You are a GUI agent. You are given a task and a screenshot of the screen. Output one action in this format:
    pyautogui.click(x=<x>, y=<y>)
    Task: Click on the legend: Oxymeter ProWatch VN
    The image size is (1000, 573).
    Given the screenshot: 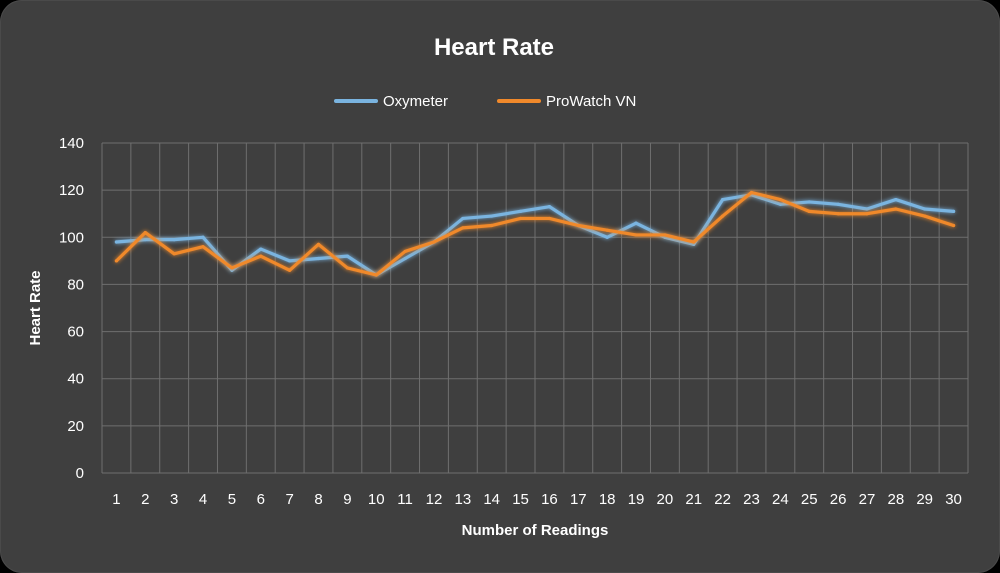 What is the action you would take?
    pyautogui.click(x=485, y=101)
    